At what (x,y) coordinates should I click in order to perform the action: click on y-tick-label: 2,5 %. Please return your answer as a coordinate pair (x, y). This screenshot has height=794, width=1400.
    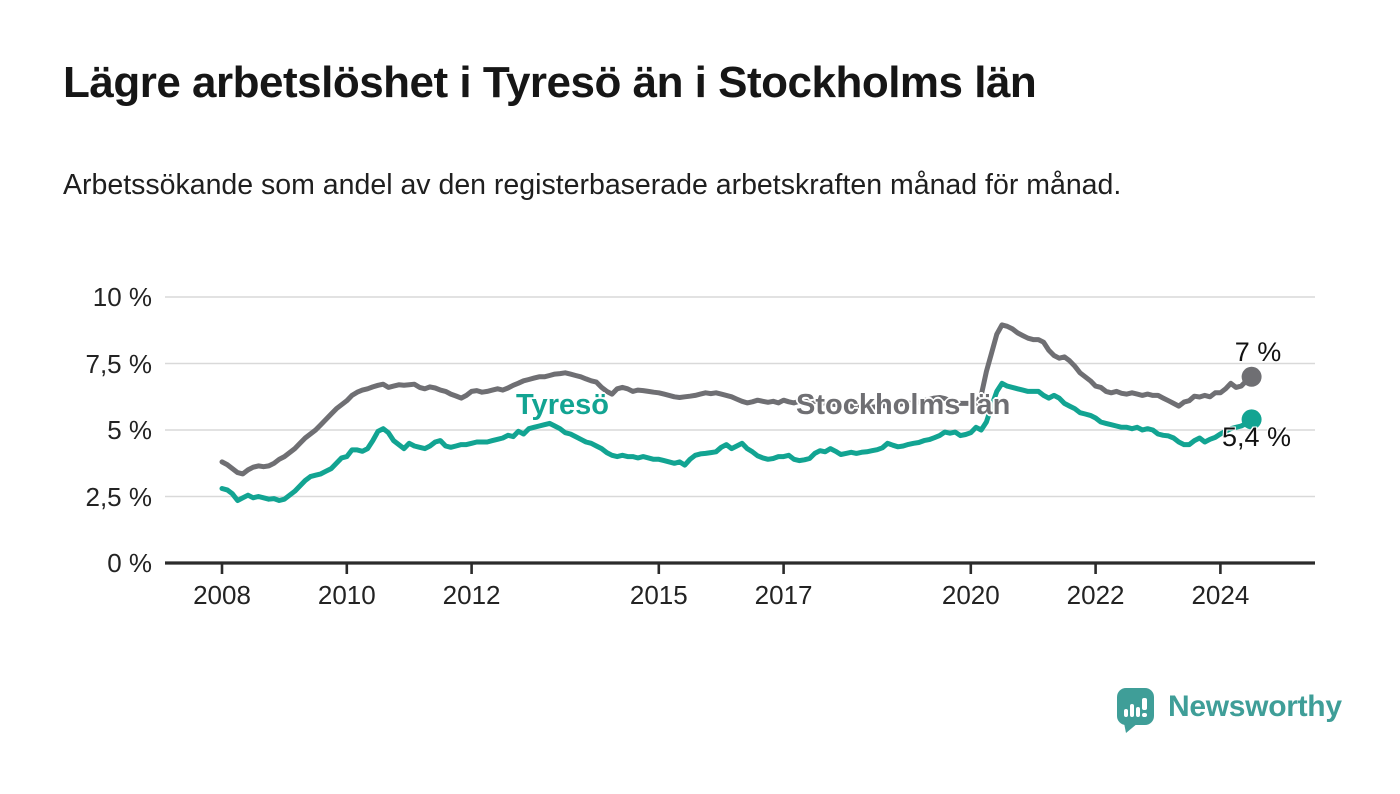
    Looking at the image, I should click on (119, 496).